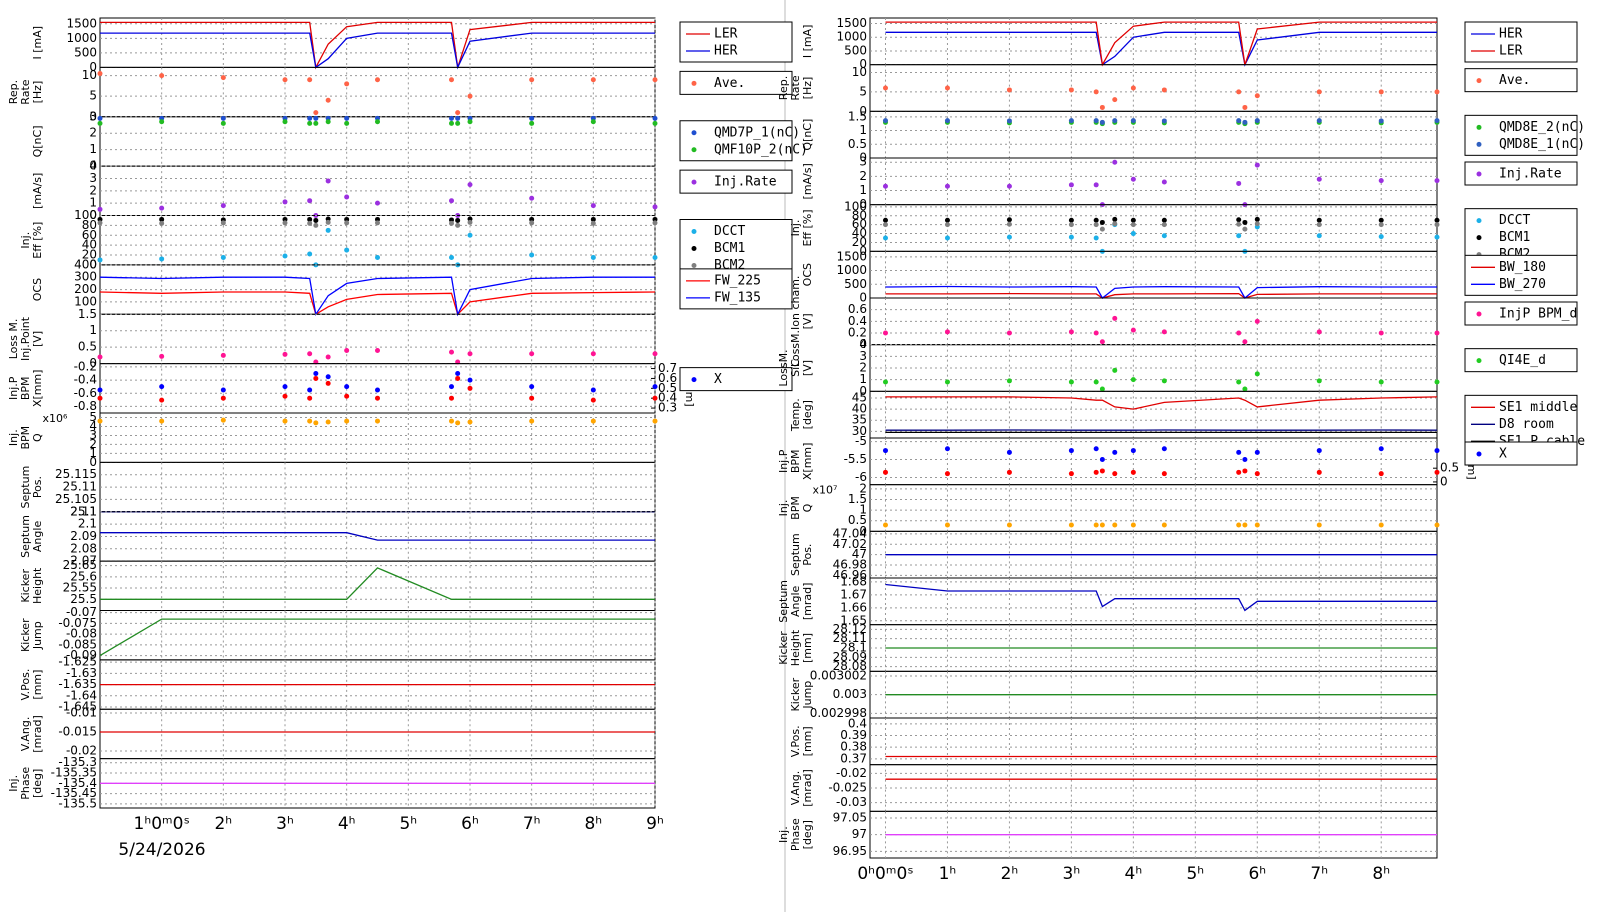 The height and width of the screenshot is (912, 1606). I want to click on y-tick-label: 0.003, so click(850, 694).